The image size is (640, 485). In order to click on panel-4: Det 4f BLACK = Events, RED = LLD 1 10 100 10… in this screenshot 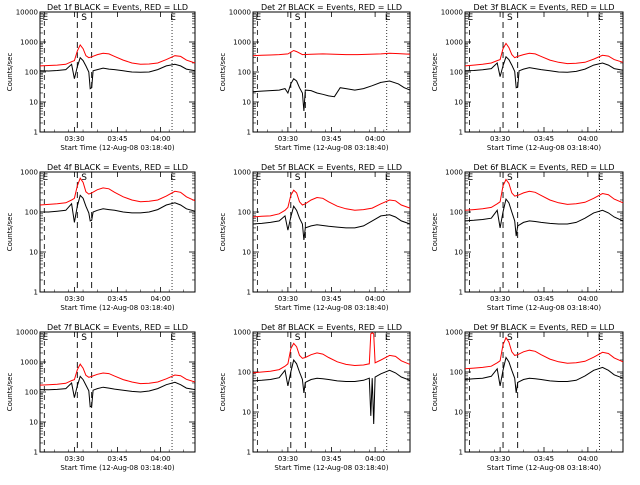, I will do `click(101, 237)`.